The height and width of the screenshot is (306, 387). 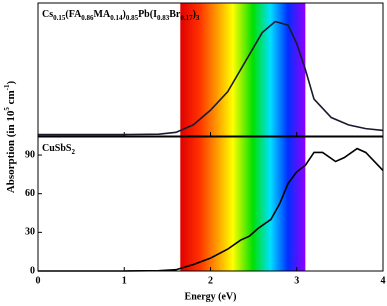 I want to click on x-tick-label: 1, so click(x=124, y=280).